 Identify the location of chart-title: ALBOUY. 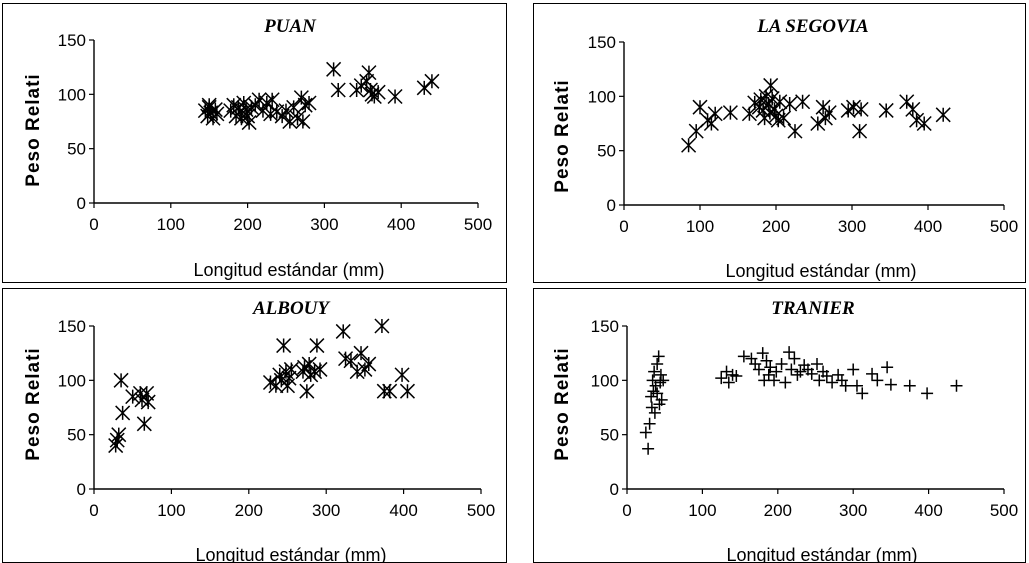
(291, 308).